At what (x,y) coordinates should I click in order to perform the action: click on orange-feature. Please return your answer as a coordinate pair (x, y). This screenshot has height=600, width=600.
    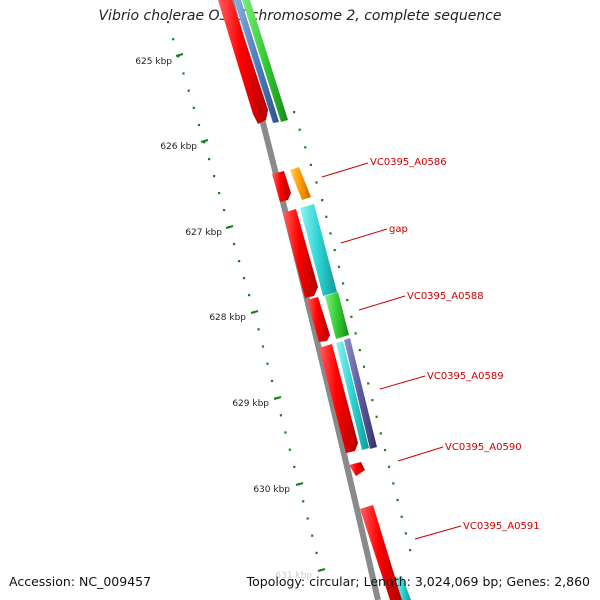
    Looking at the image, I should click on (300, 183).